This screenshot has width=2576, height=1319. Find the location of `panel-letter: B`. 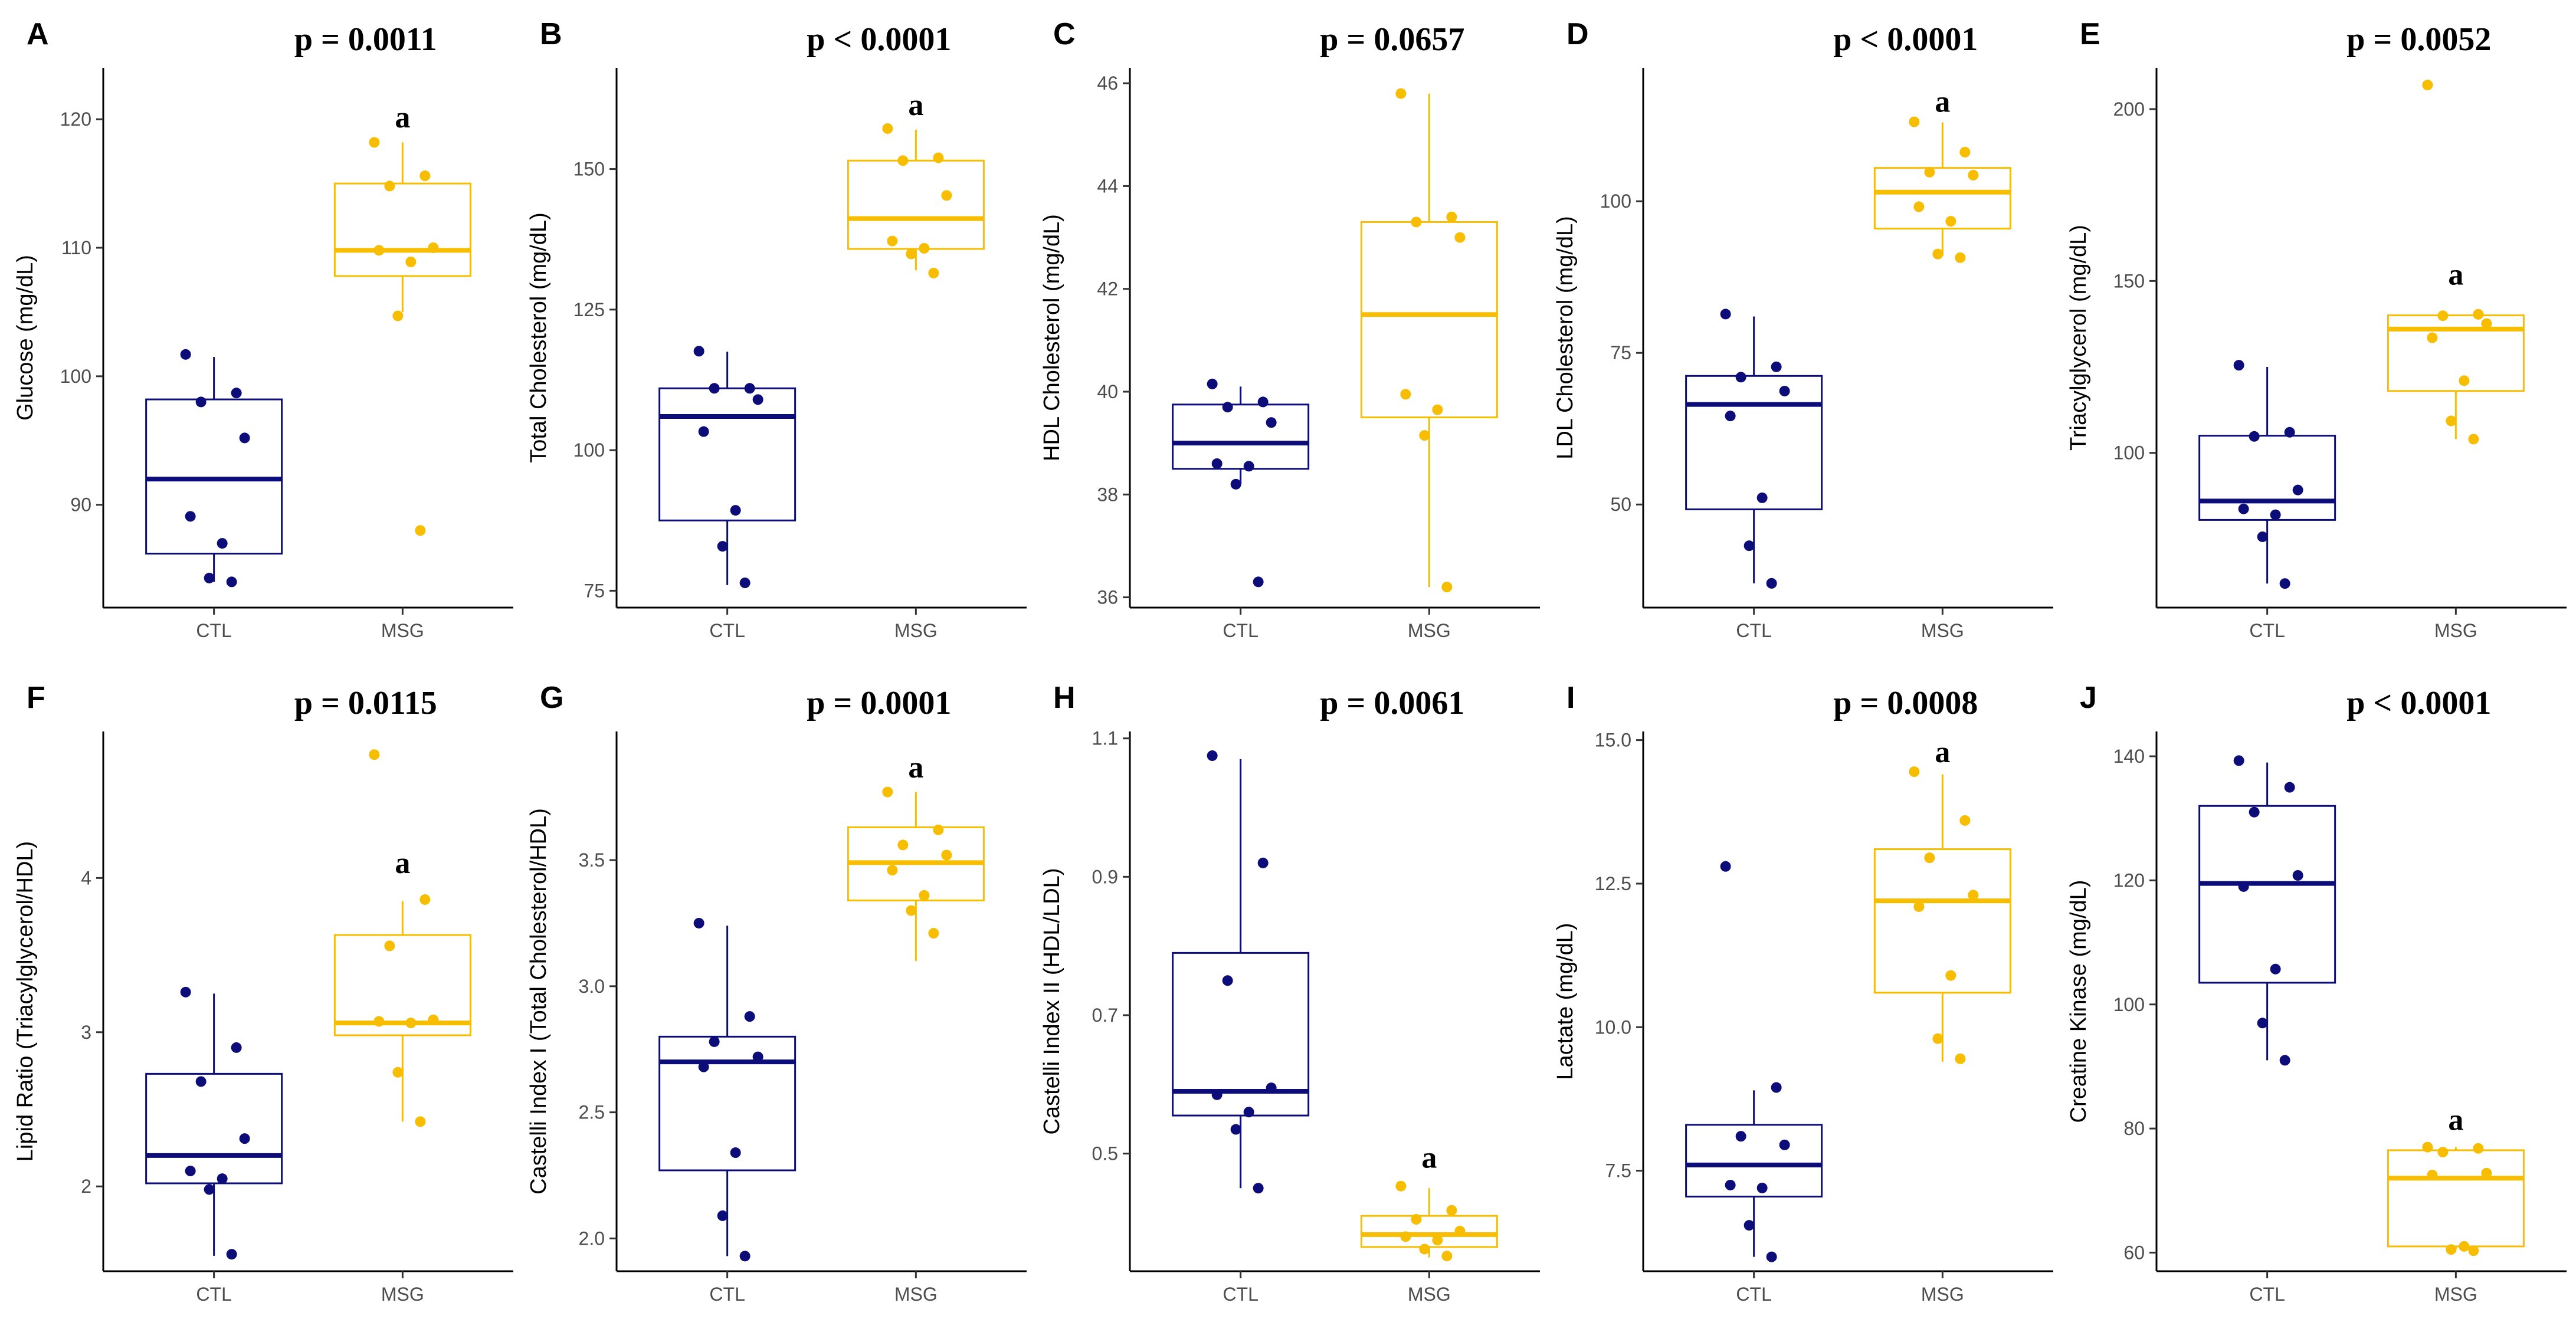

panel-letter: B is located at coordinates (551, 34).